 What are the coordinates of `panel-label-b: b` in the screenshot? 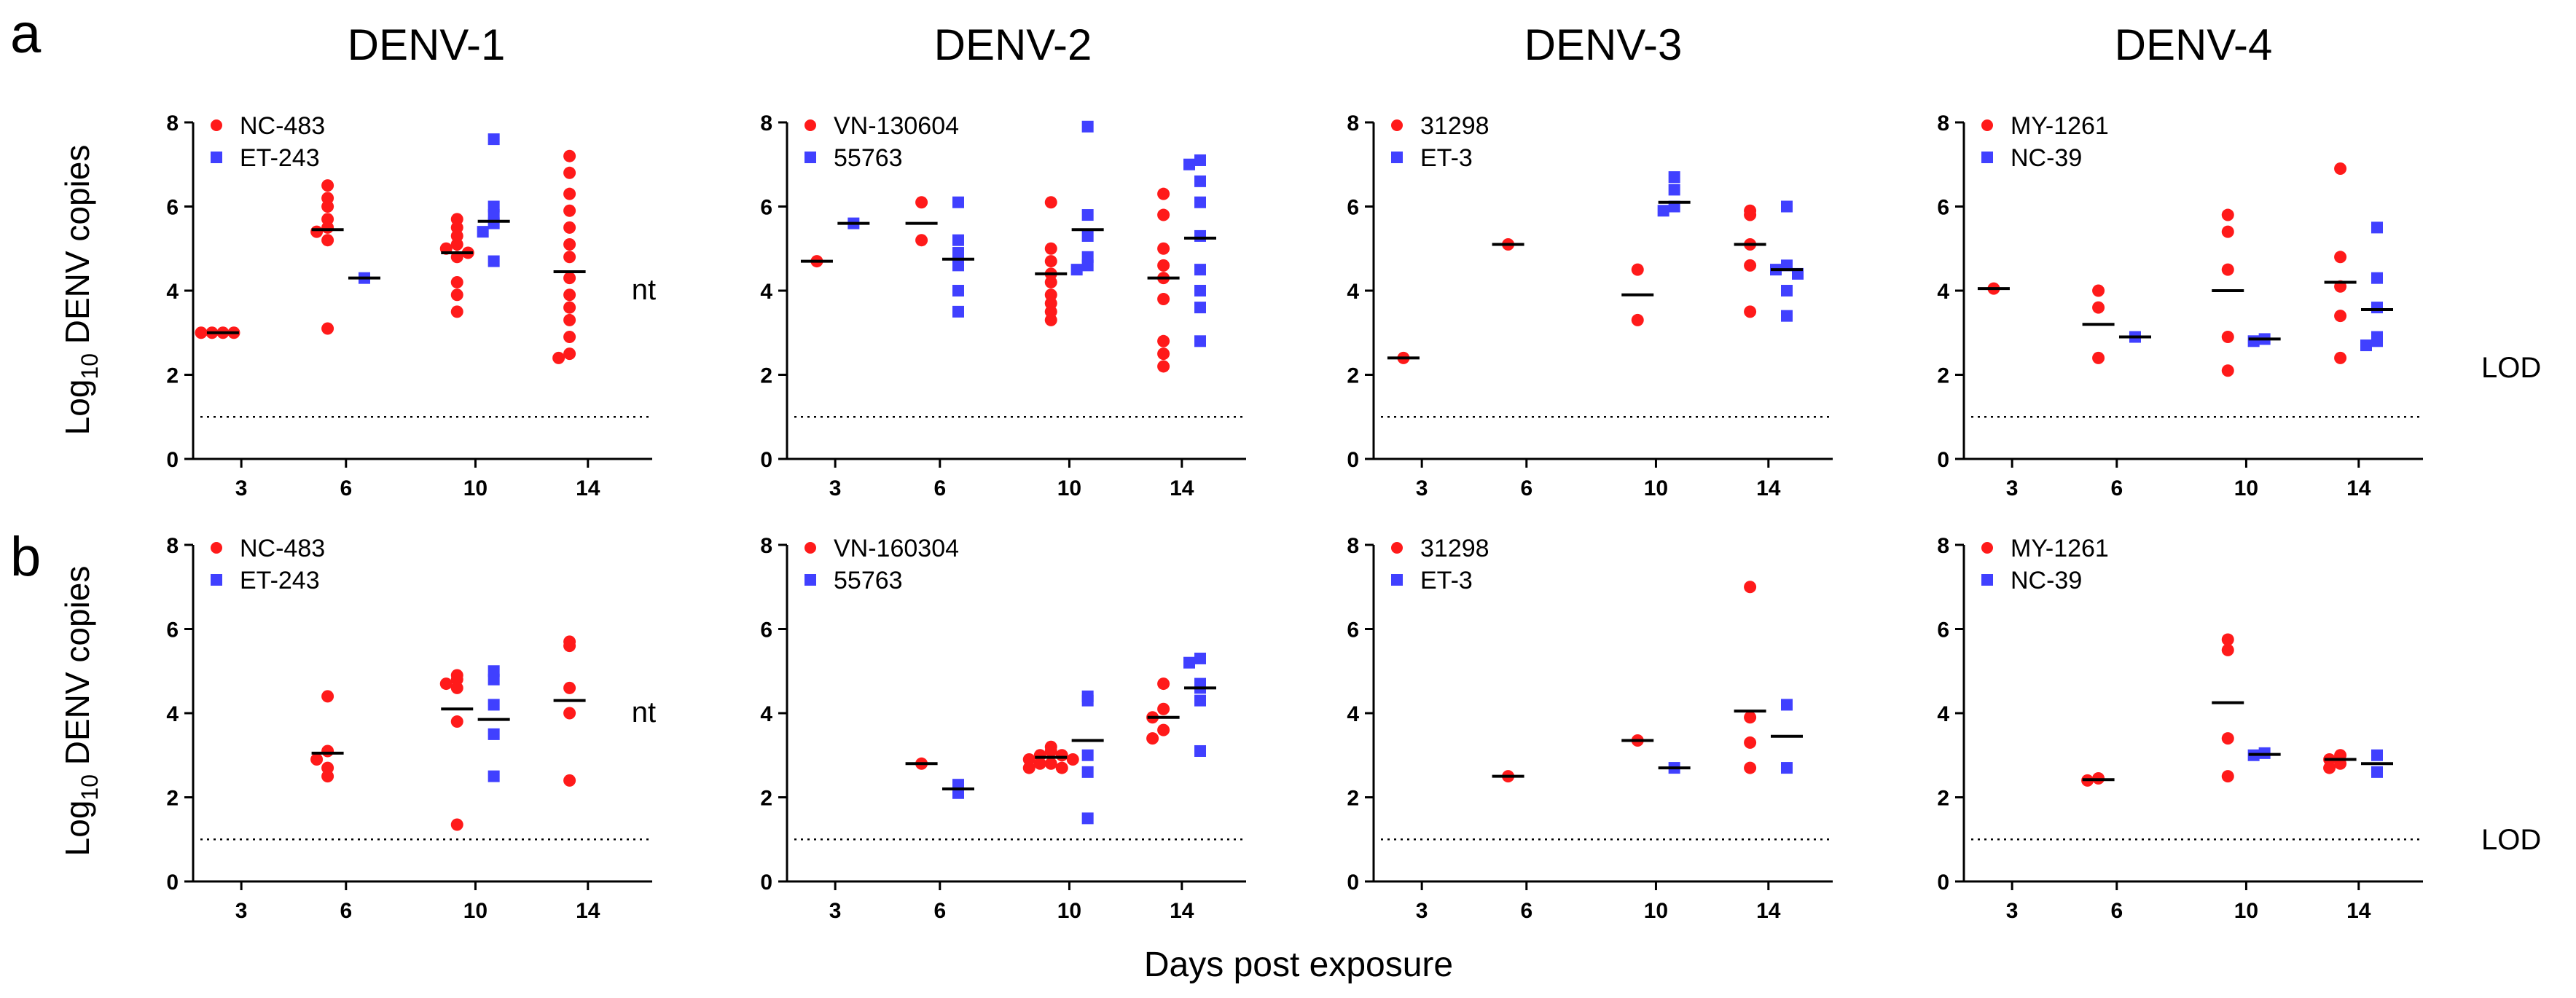 It's located at (25, 557).